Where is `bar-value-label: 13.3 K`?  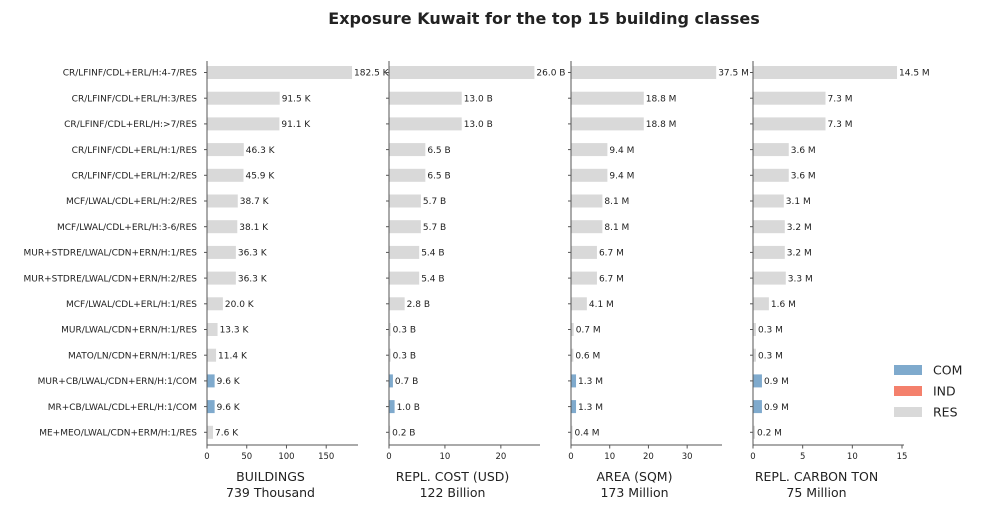
bar-value-label: 13.3 K is located at coordinates (235, 331).